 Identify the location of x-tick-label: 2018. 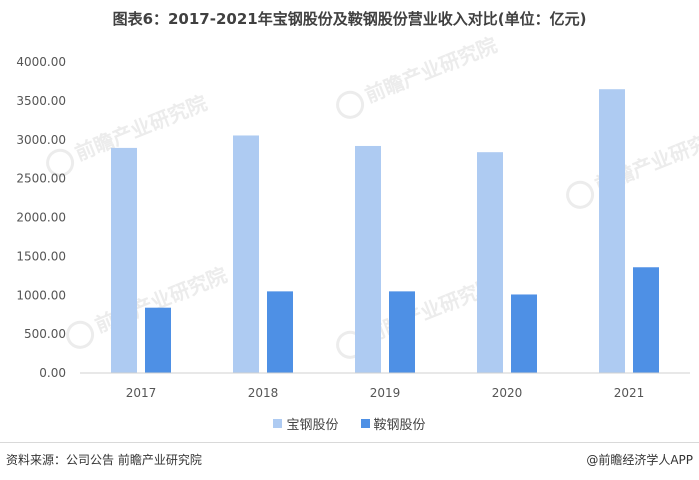
(263, 393).